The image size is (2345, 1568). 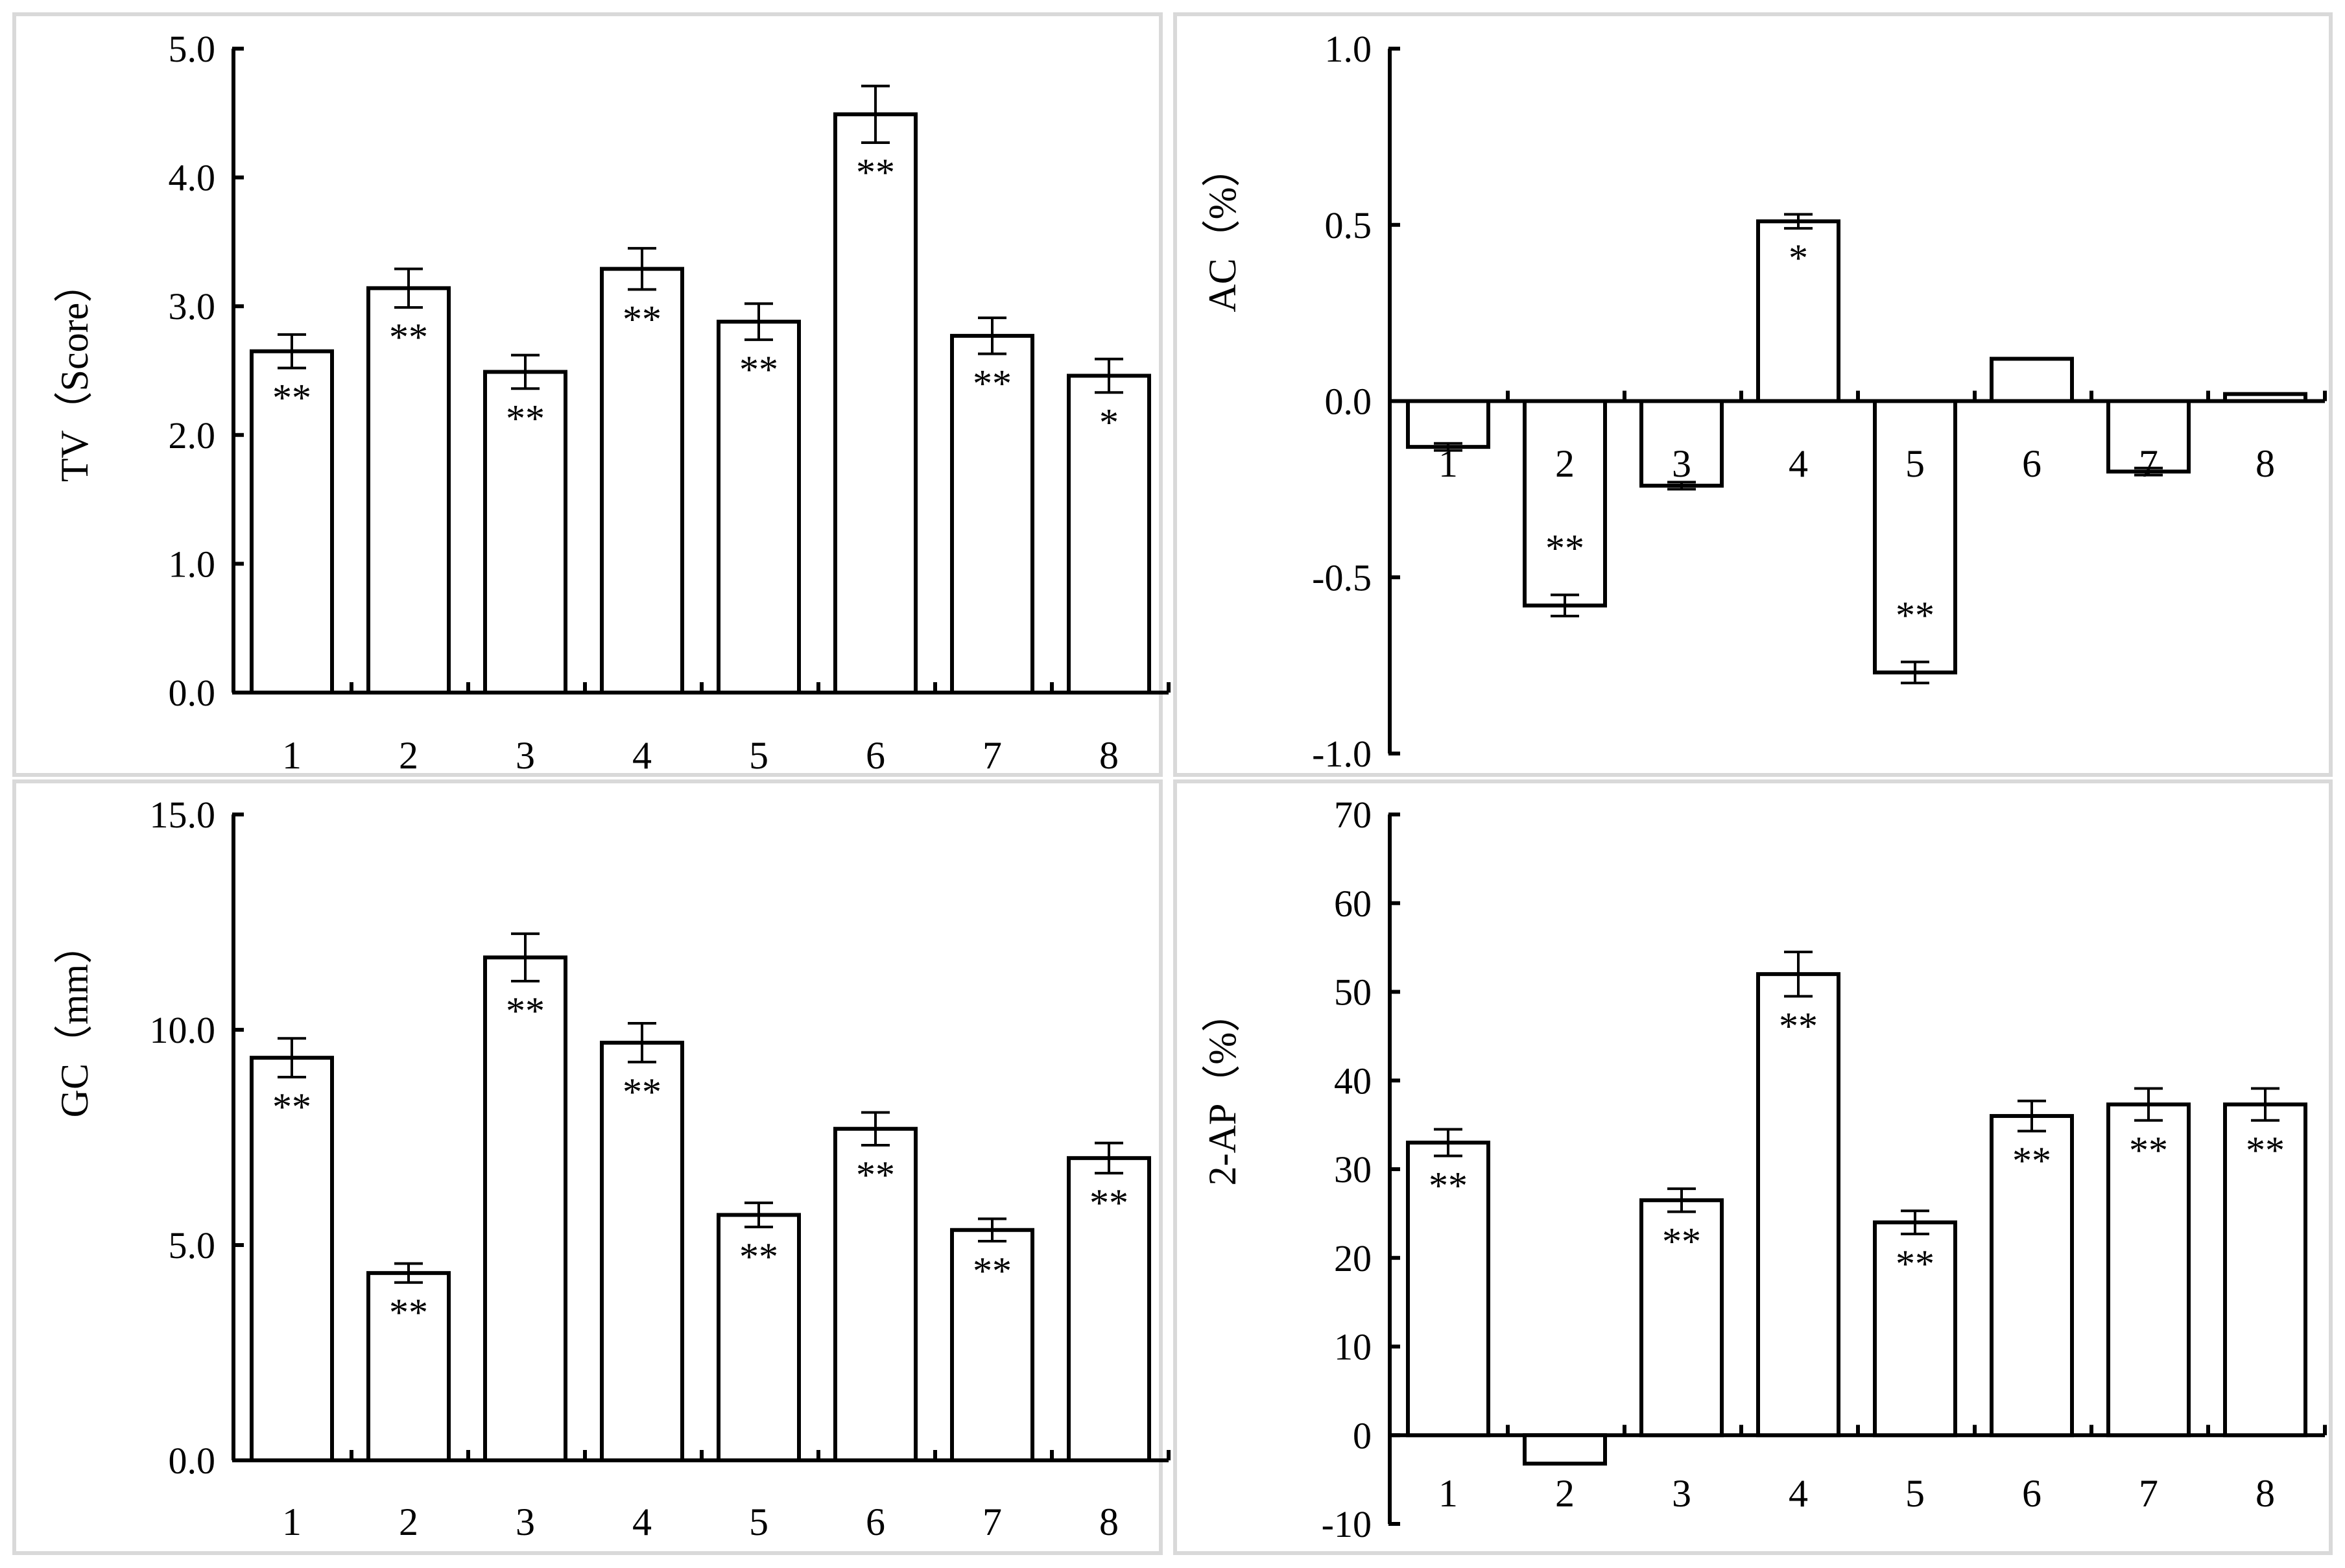 I want to click on y-tick-label: 30, so click(x=1353, y=1169).